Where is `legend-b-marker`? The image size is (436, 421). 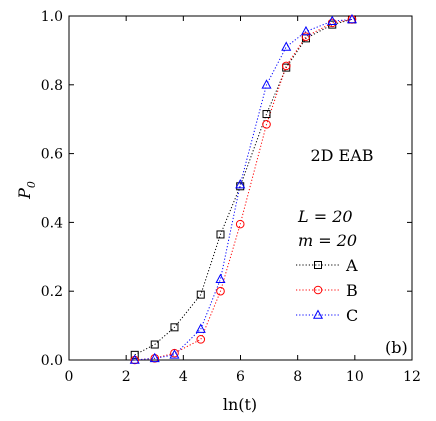 legend-b-marker is located at coordinates (318, 290).